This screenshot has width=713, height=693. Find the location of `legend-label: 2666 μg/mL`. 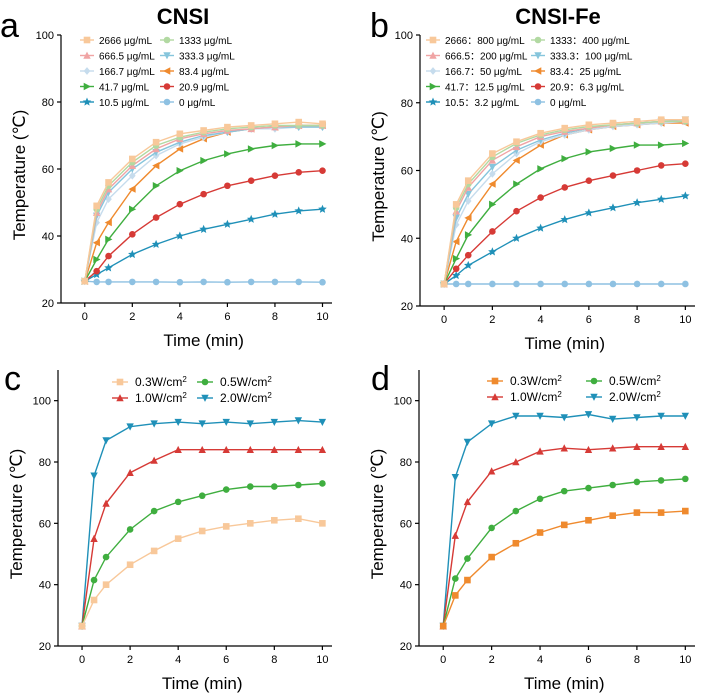

legend-label: 2666 μg/mL is located at coordinates (125, 41).